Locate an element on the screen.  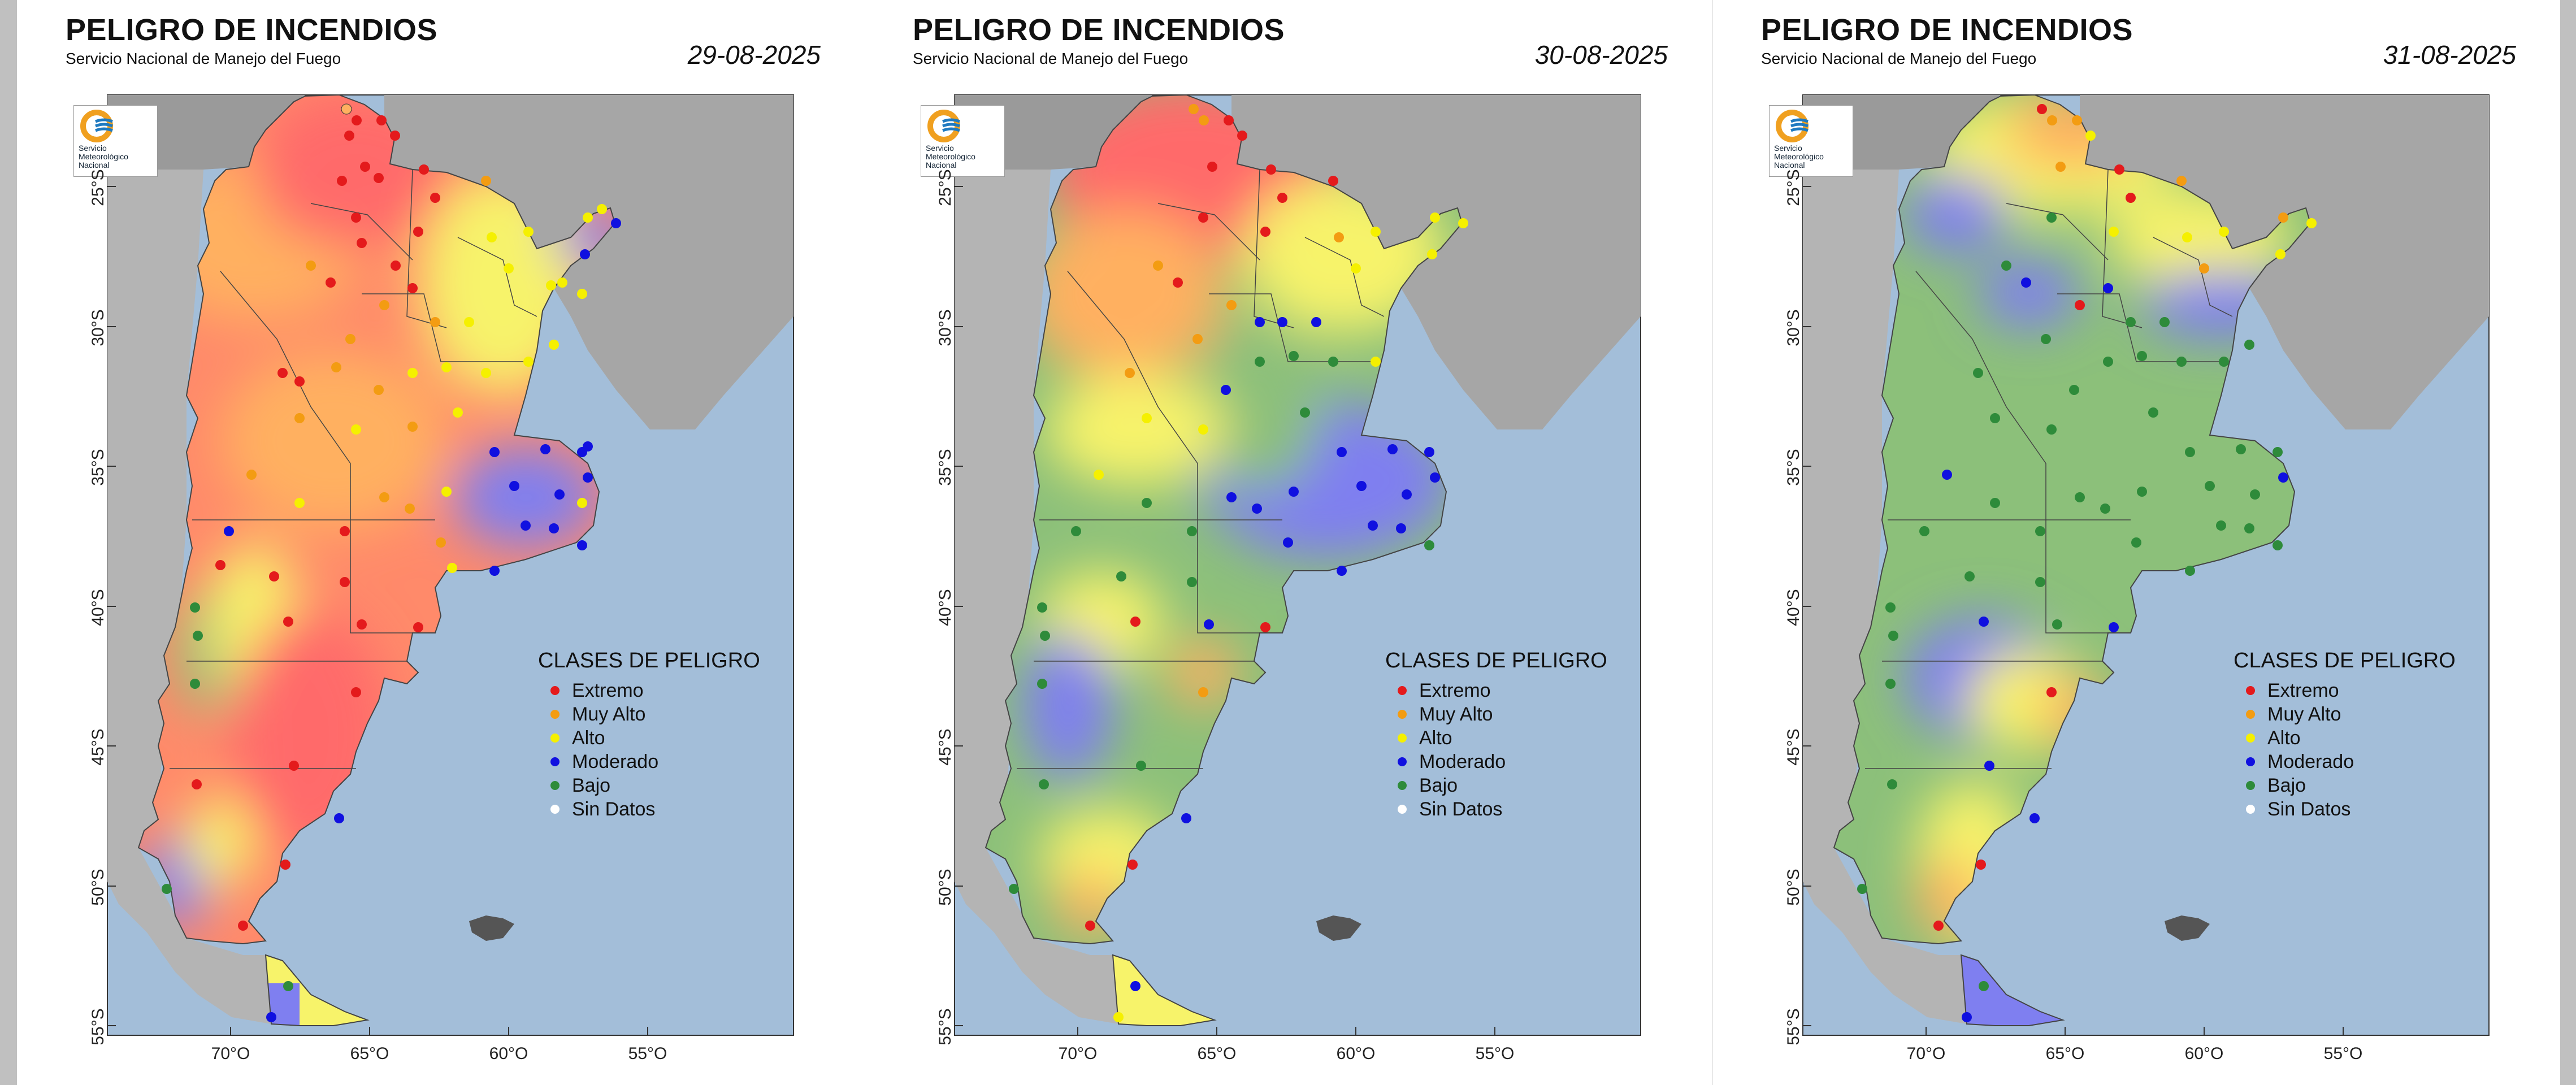
map-date: 31-08-2025 is located at coordinates (2449, 55).